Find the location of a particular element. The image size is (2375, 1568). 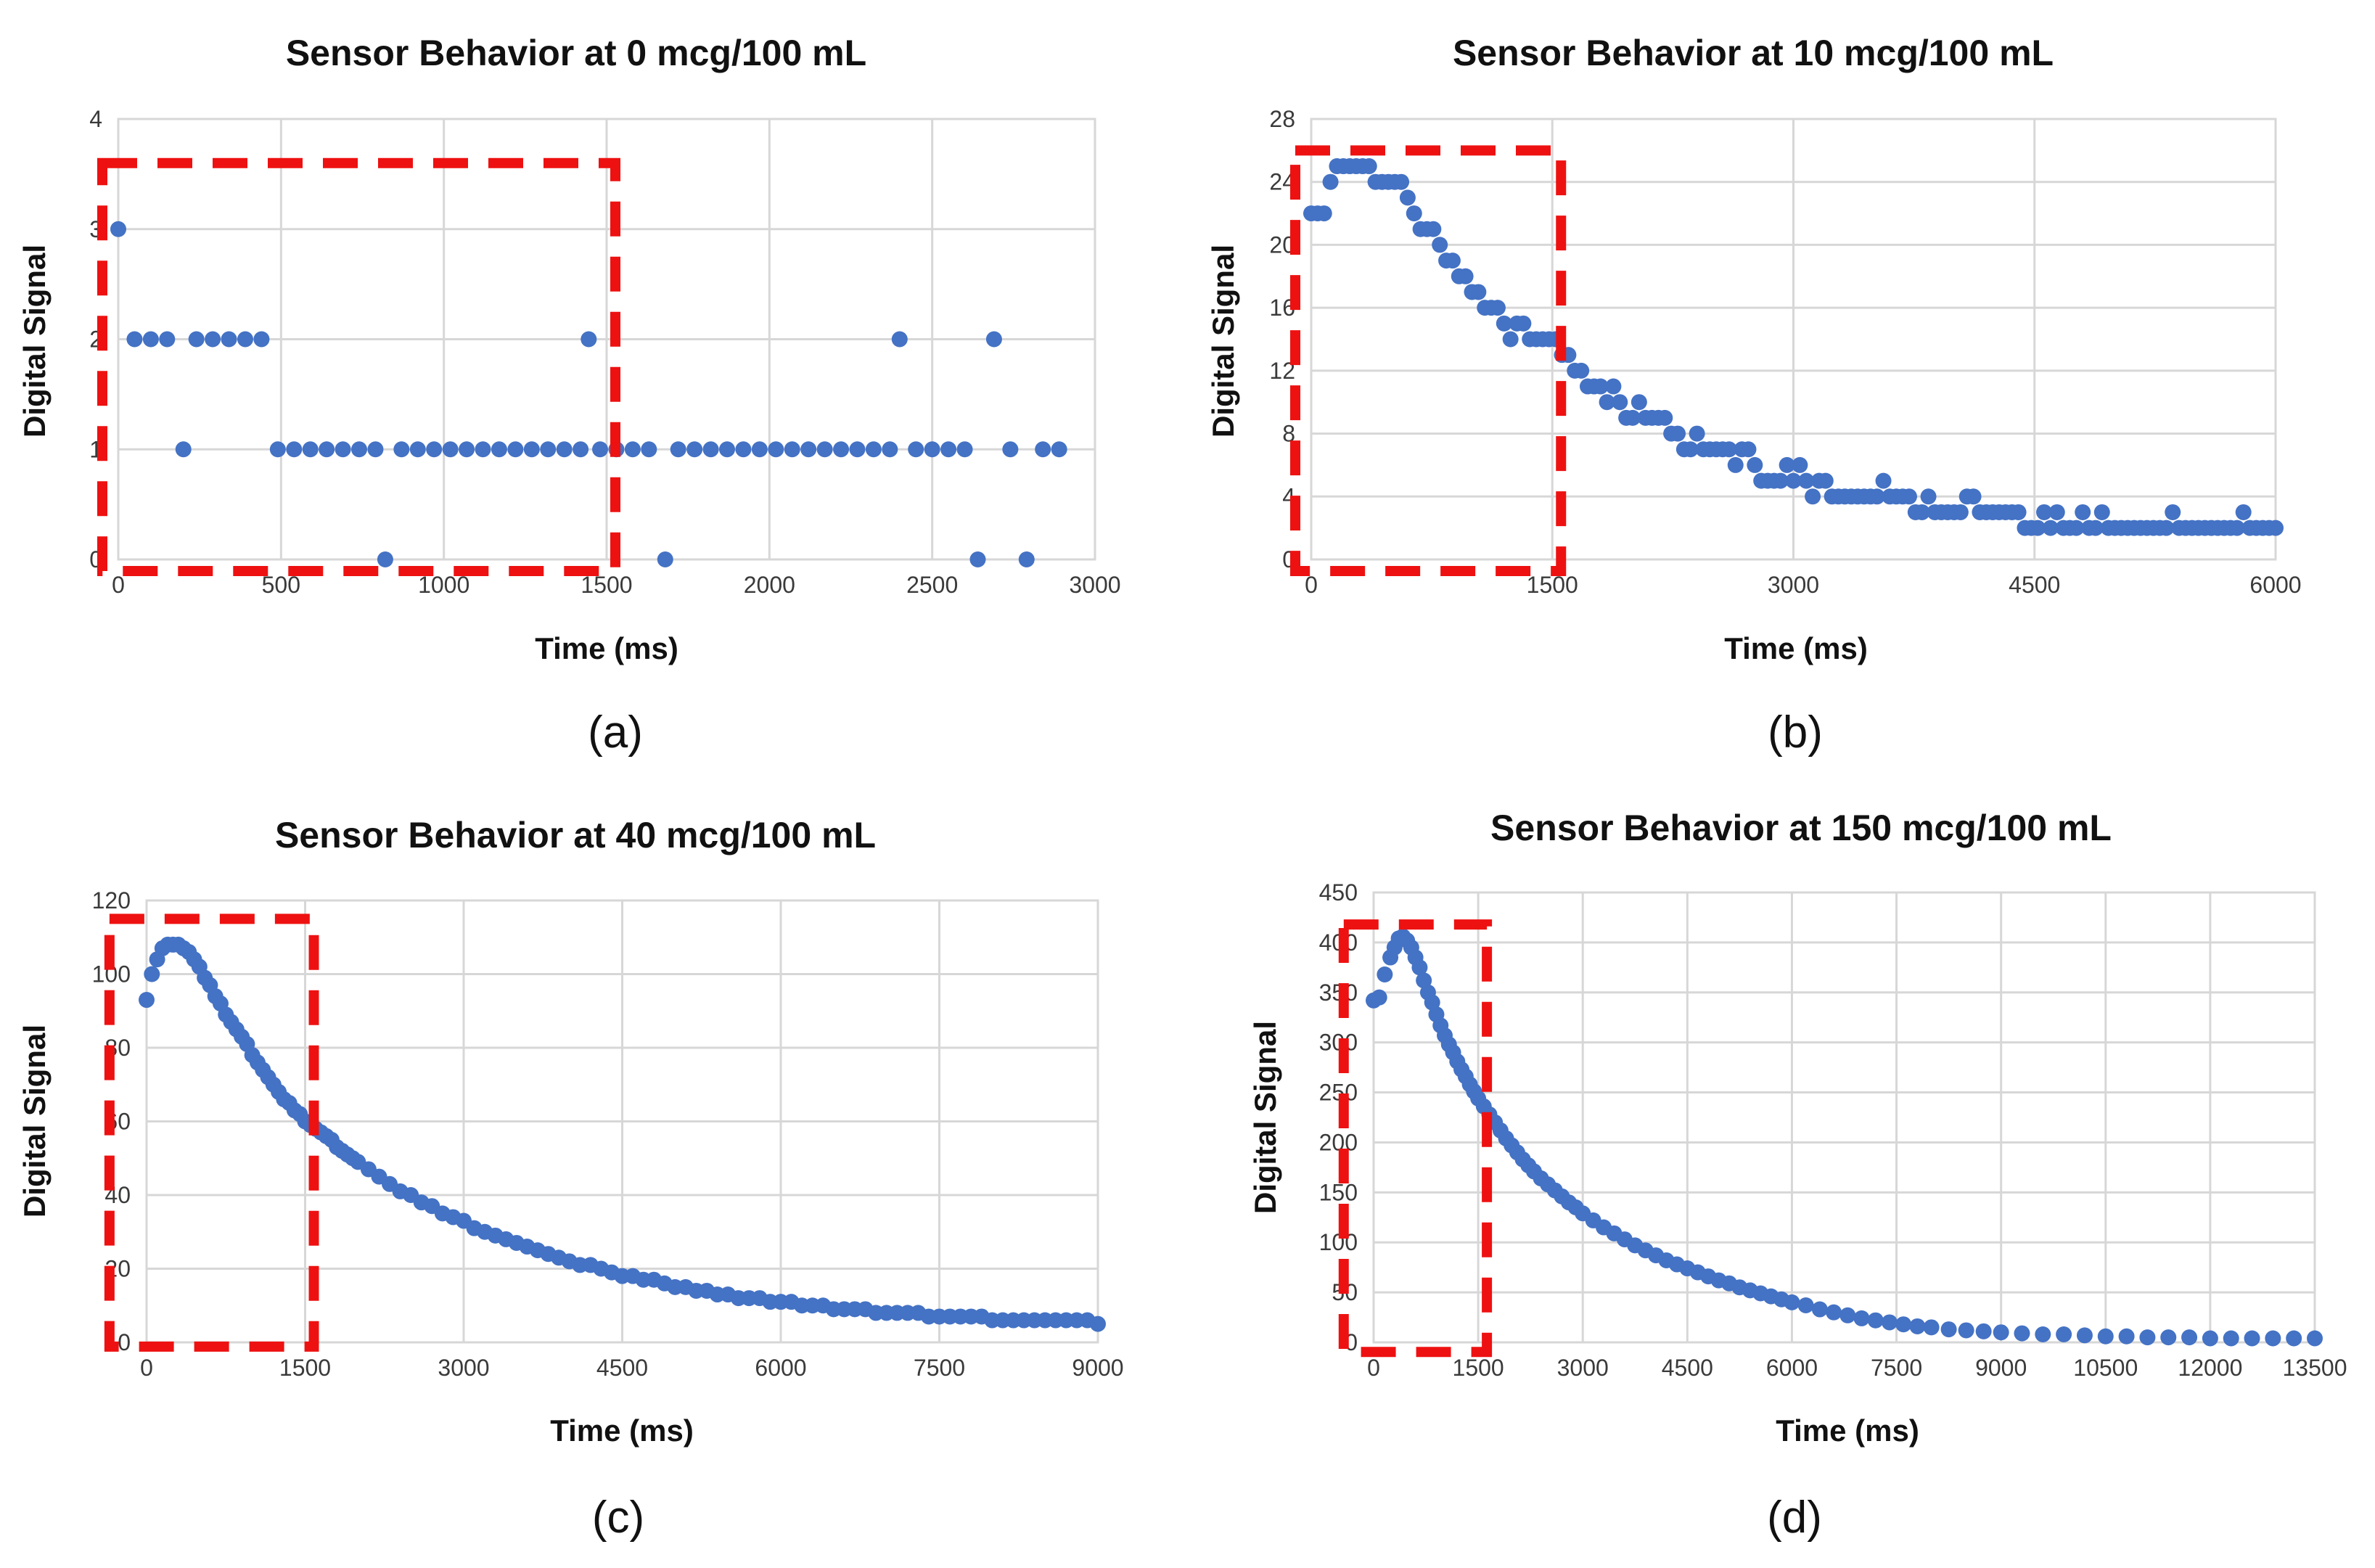

chart-title: Sensor Behavior at 40 mcg/100 mL is located at coordinates (575, 835).